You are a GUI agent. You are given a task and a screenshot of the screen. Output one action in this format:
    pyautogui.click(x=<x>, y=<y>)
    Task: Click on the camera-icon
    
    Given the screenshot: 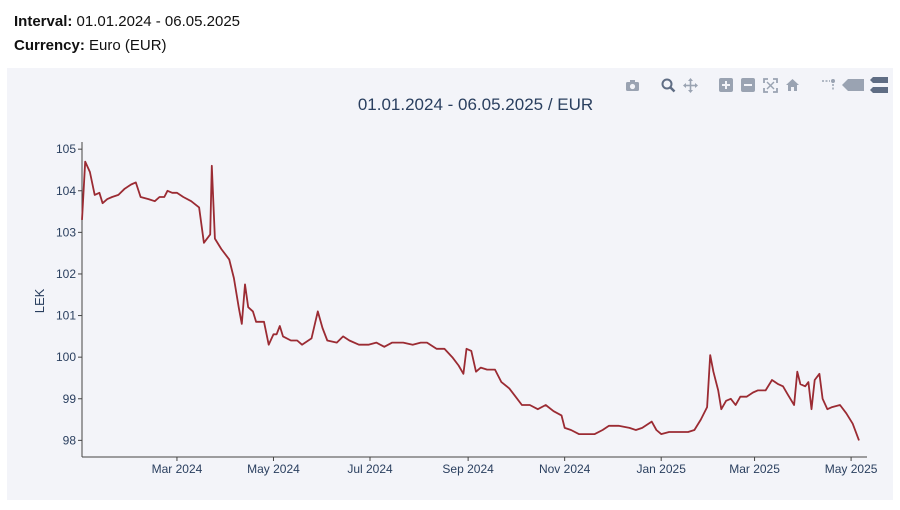 What is the action you would take?
    pyautogui.click(x=632, y=85)
    